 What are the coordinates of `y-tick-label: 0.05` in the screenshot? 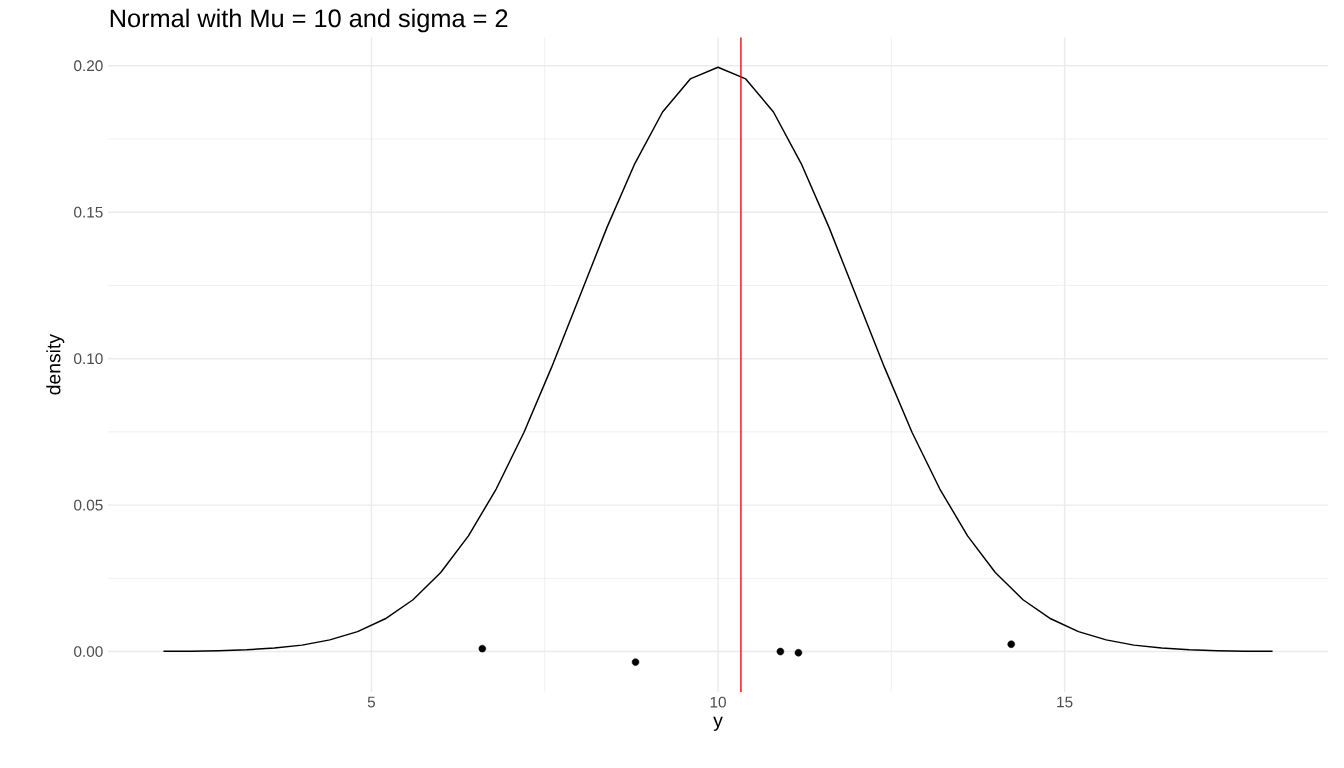 It's located at (88, 505).